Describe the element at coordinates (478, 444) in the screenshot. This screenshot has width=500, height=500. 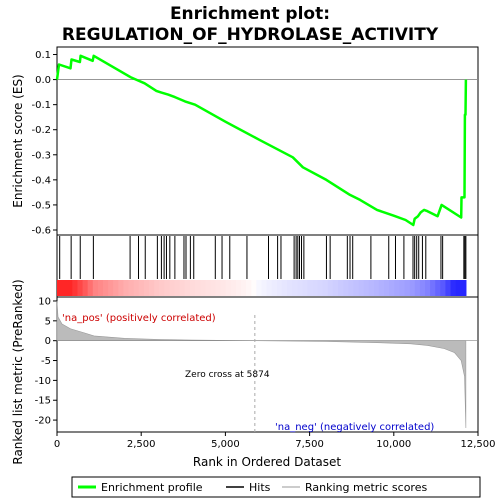
I see `x-tick-label: 12,500` at that location.